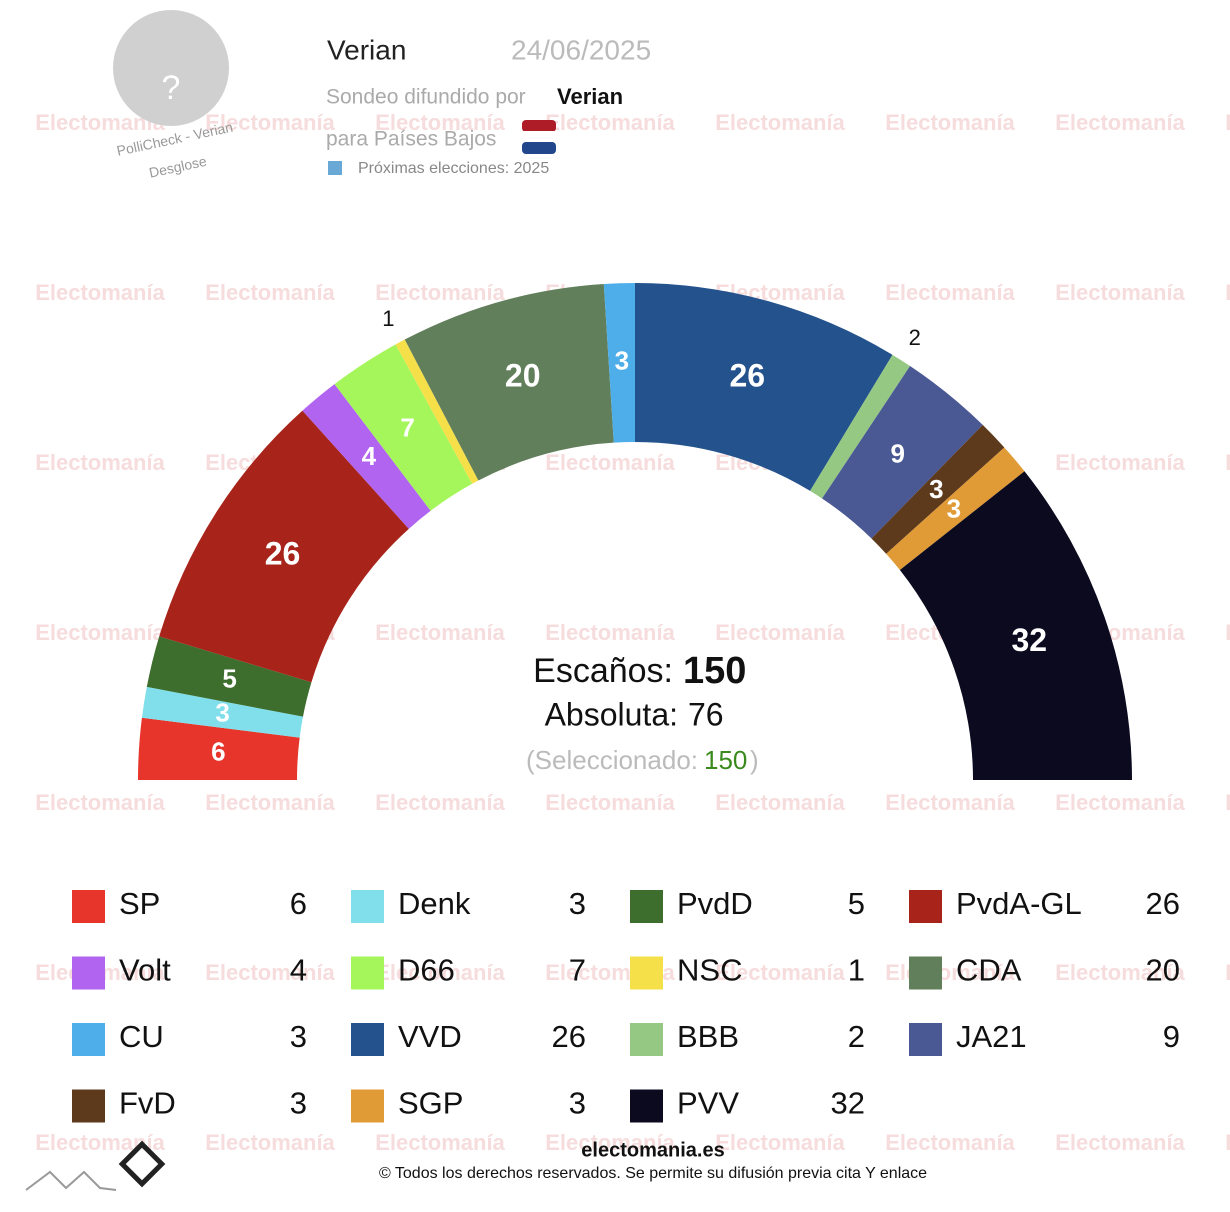 This screenshot has width=1230, height=1212. Describe the element at coordinates (139, 903) in the screenshot. I see `legend-name: SP` at that location.